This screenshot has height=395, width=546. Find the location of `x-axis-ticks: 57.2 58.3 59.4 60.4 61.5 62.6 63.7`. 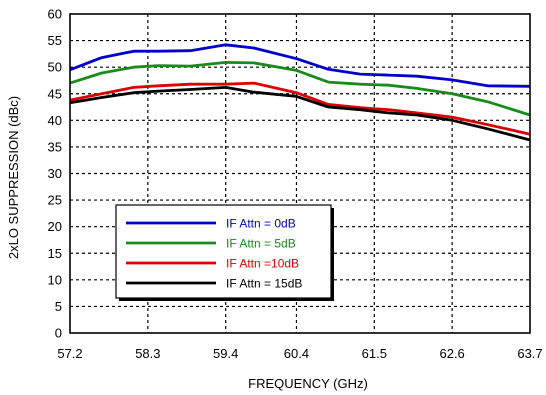

x-axis-ticks: 57.2 58.3 59.4 60.4 61.5 62.6 63.7 is located at coordinates (299, 353).